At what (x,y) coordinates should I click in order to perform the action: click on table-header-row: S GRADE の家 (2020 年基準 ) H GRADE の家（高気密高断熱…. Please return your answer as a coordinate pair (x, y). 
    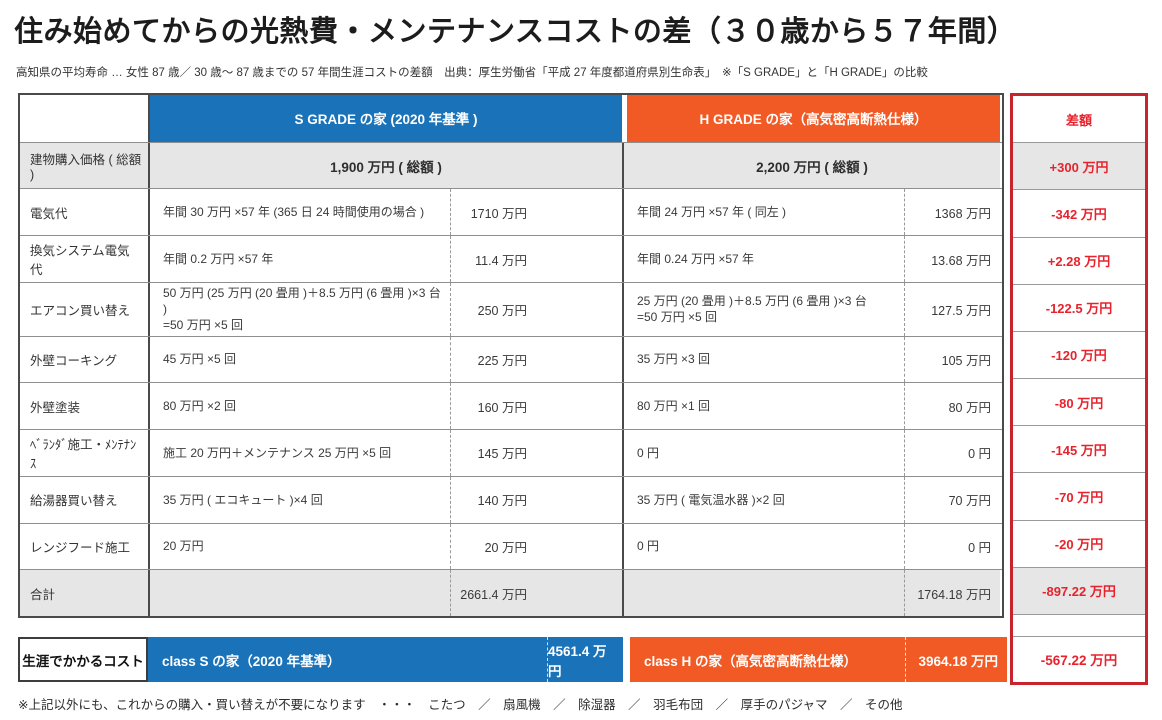
    Looking at the image, I should click on (511, 118).